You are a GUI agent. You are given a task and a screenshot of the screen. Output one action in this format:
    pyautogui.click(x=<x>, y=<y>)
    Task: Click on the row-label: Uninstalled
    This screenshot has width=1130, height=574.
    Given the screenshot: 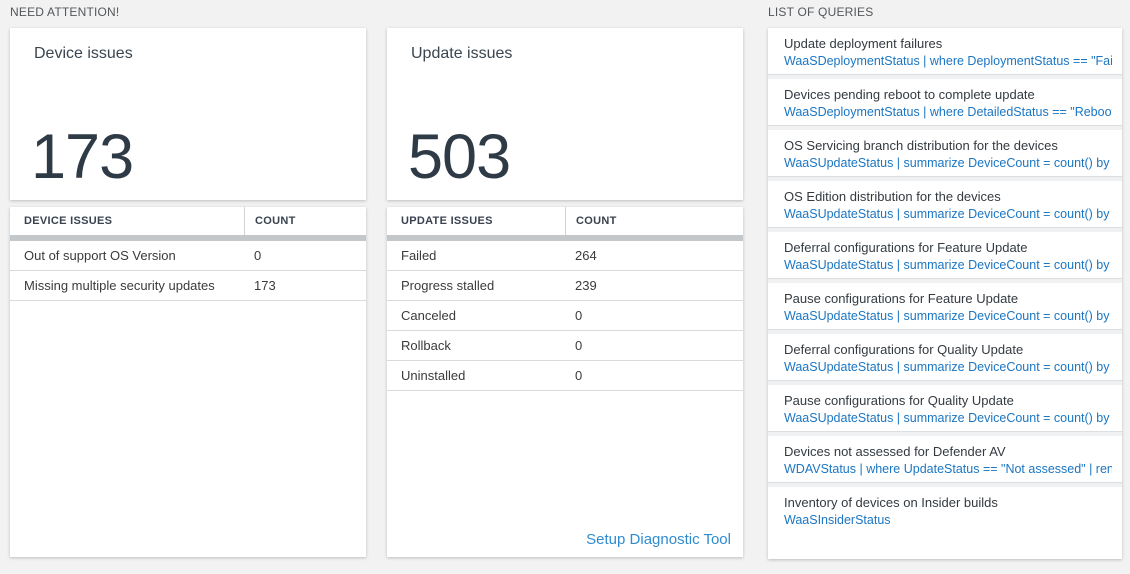 What is the action you would take?
    pyautogui.click(x=433, y=375)
    